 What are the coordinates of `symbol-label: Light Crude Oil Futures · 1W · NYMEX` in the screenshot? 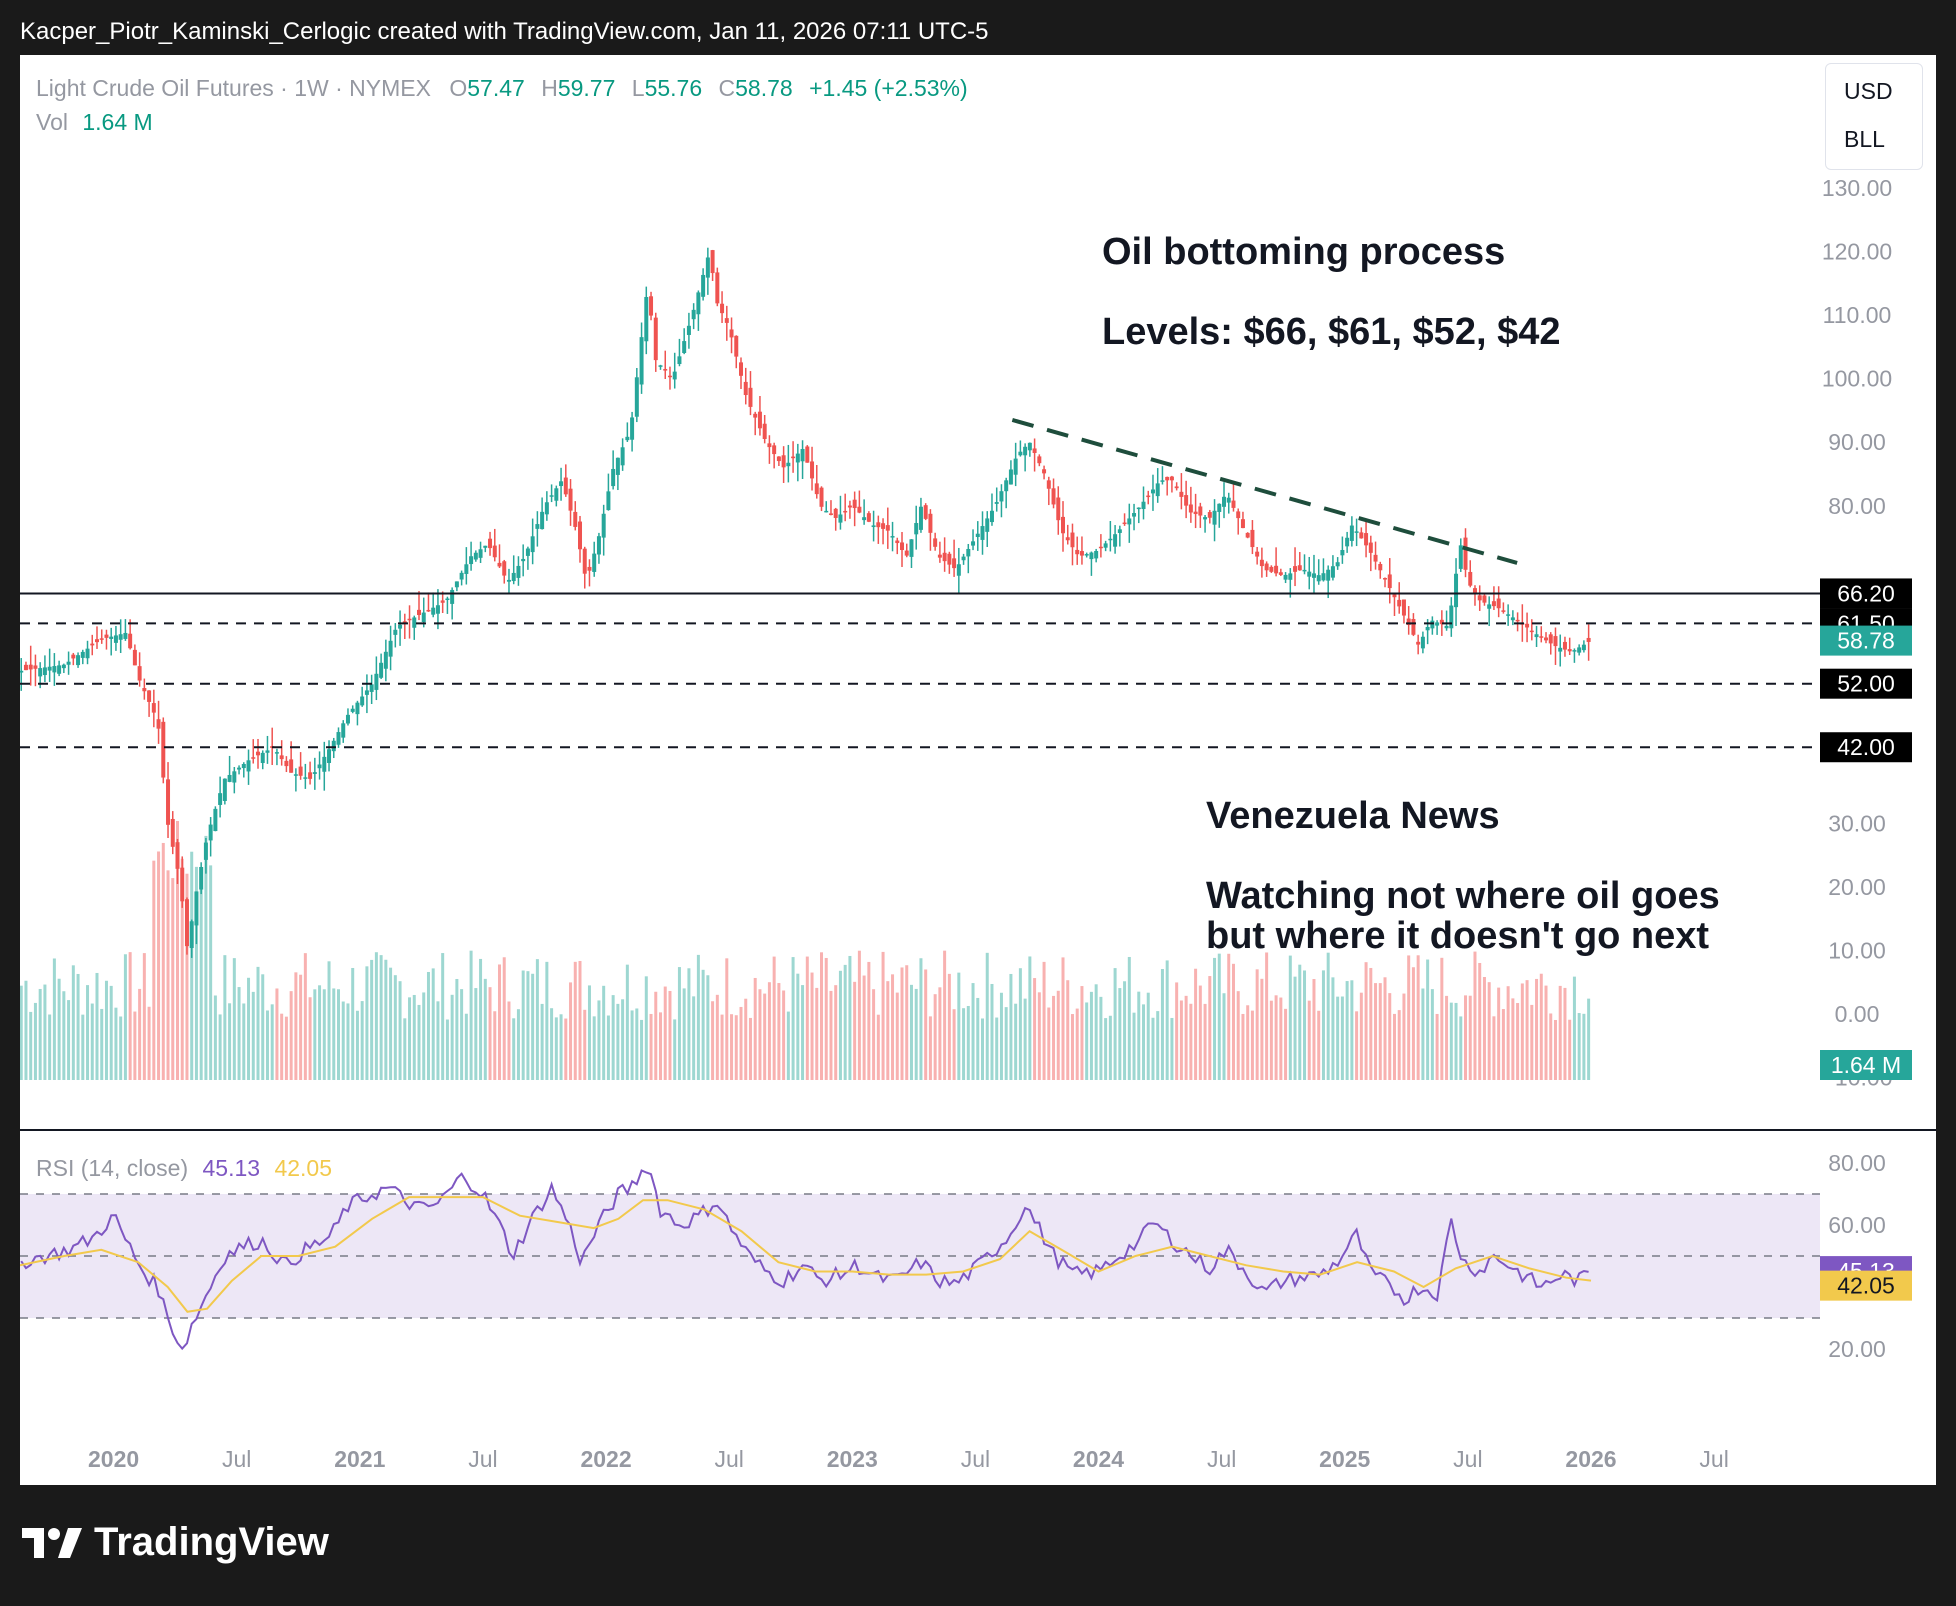 It's located at (233, 88).